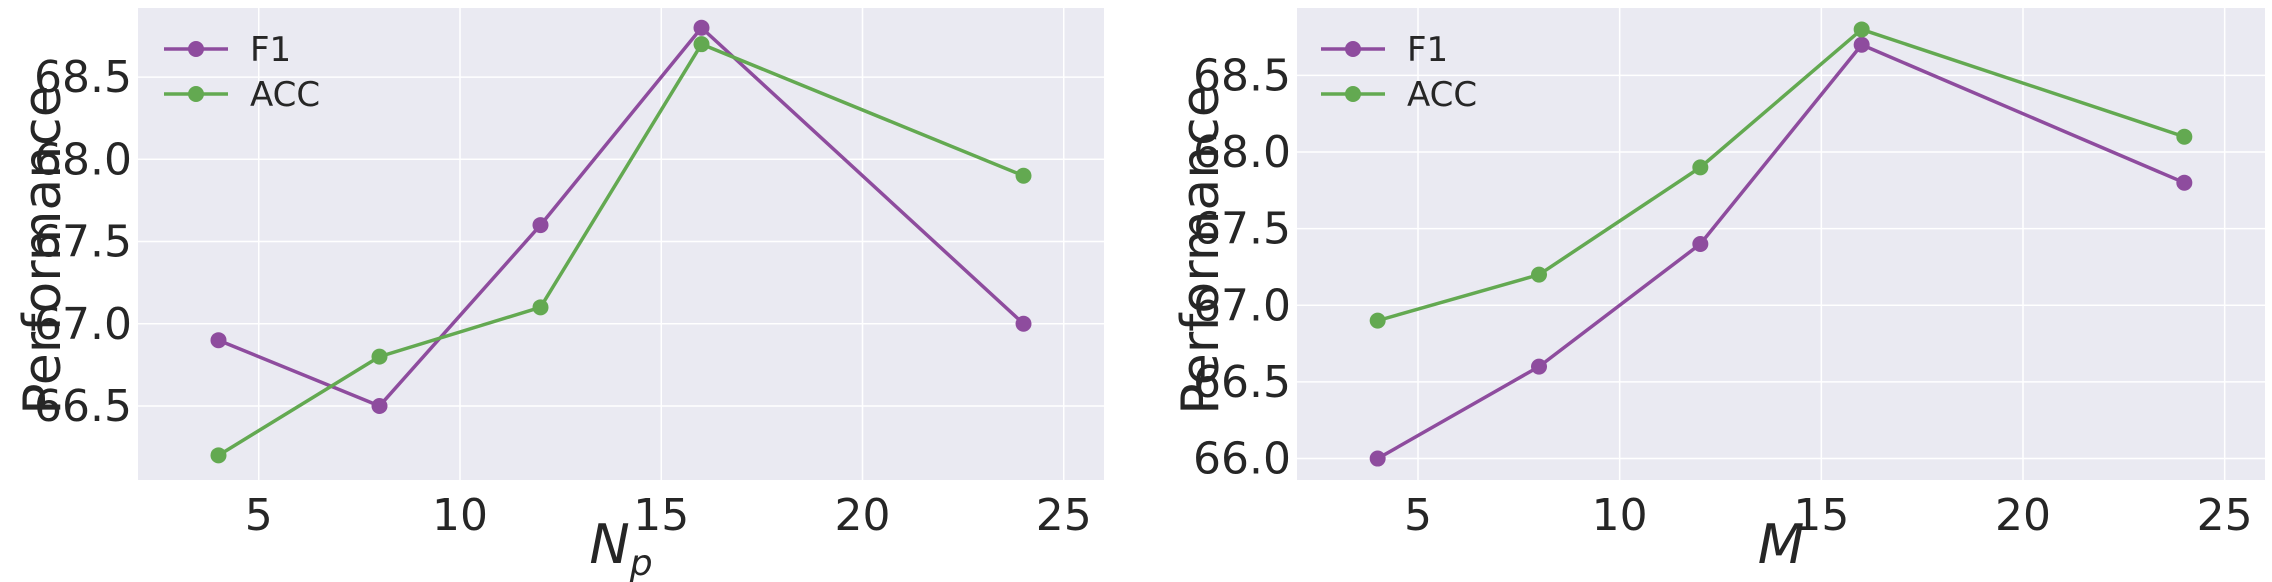  What do you see at coordinates (196, 94) in the screenshot?
I see `legend-acc-marker-left` at bounding box center [196, 94].